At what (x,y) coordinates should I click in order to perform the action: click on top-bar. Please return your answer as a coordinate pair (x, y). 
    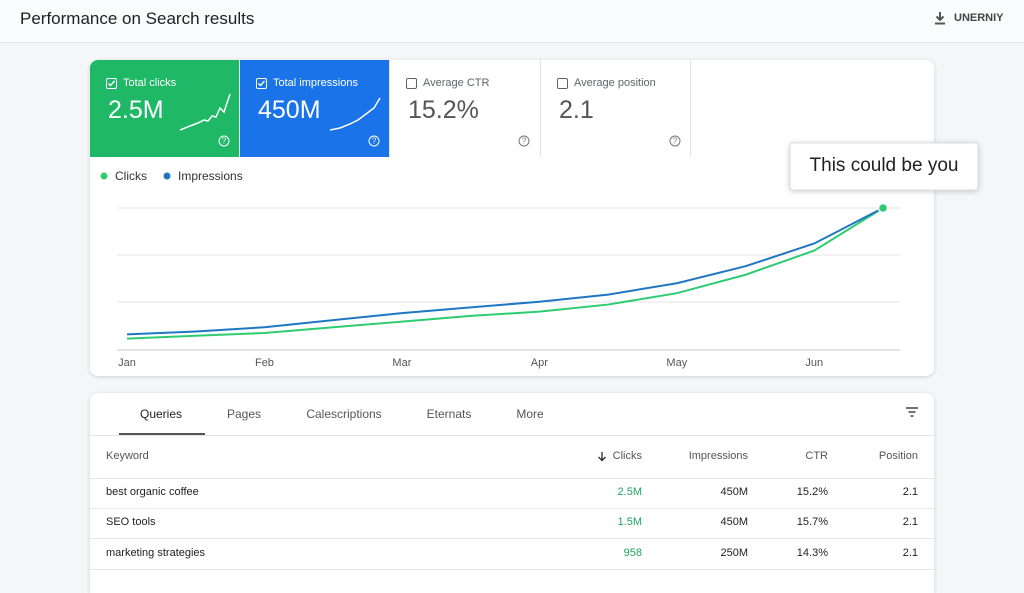
    Looking at the image, I should click on (512, 21).